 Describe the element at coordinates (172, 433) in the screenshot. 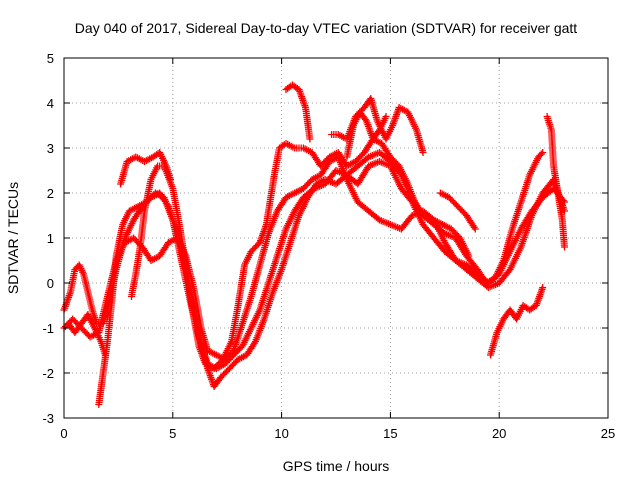

I see `x-tick-label: 5` at that location.